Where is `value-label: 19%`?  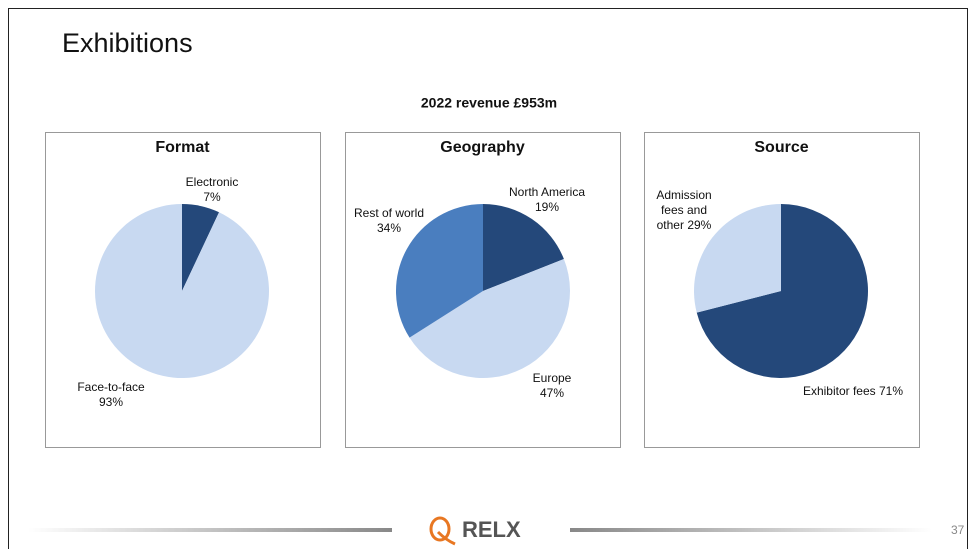
value-label: 19% is located at coordinates (547, 207).